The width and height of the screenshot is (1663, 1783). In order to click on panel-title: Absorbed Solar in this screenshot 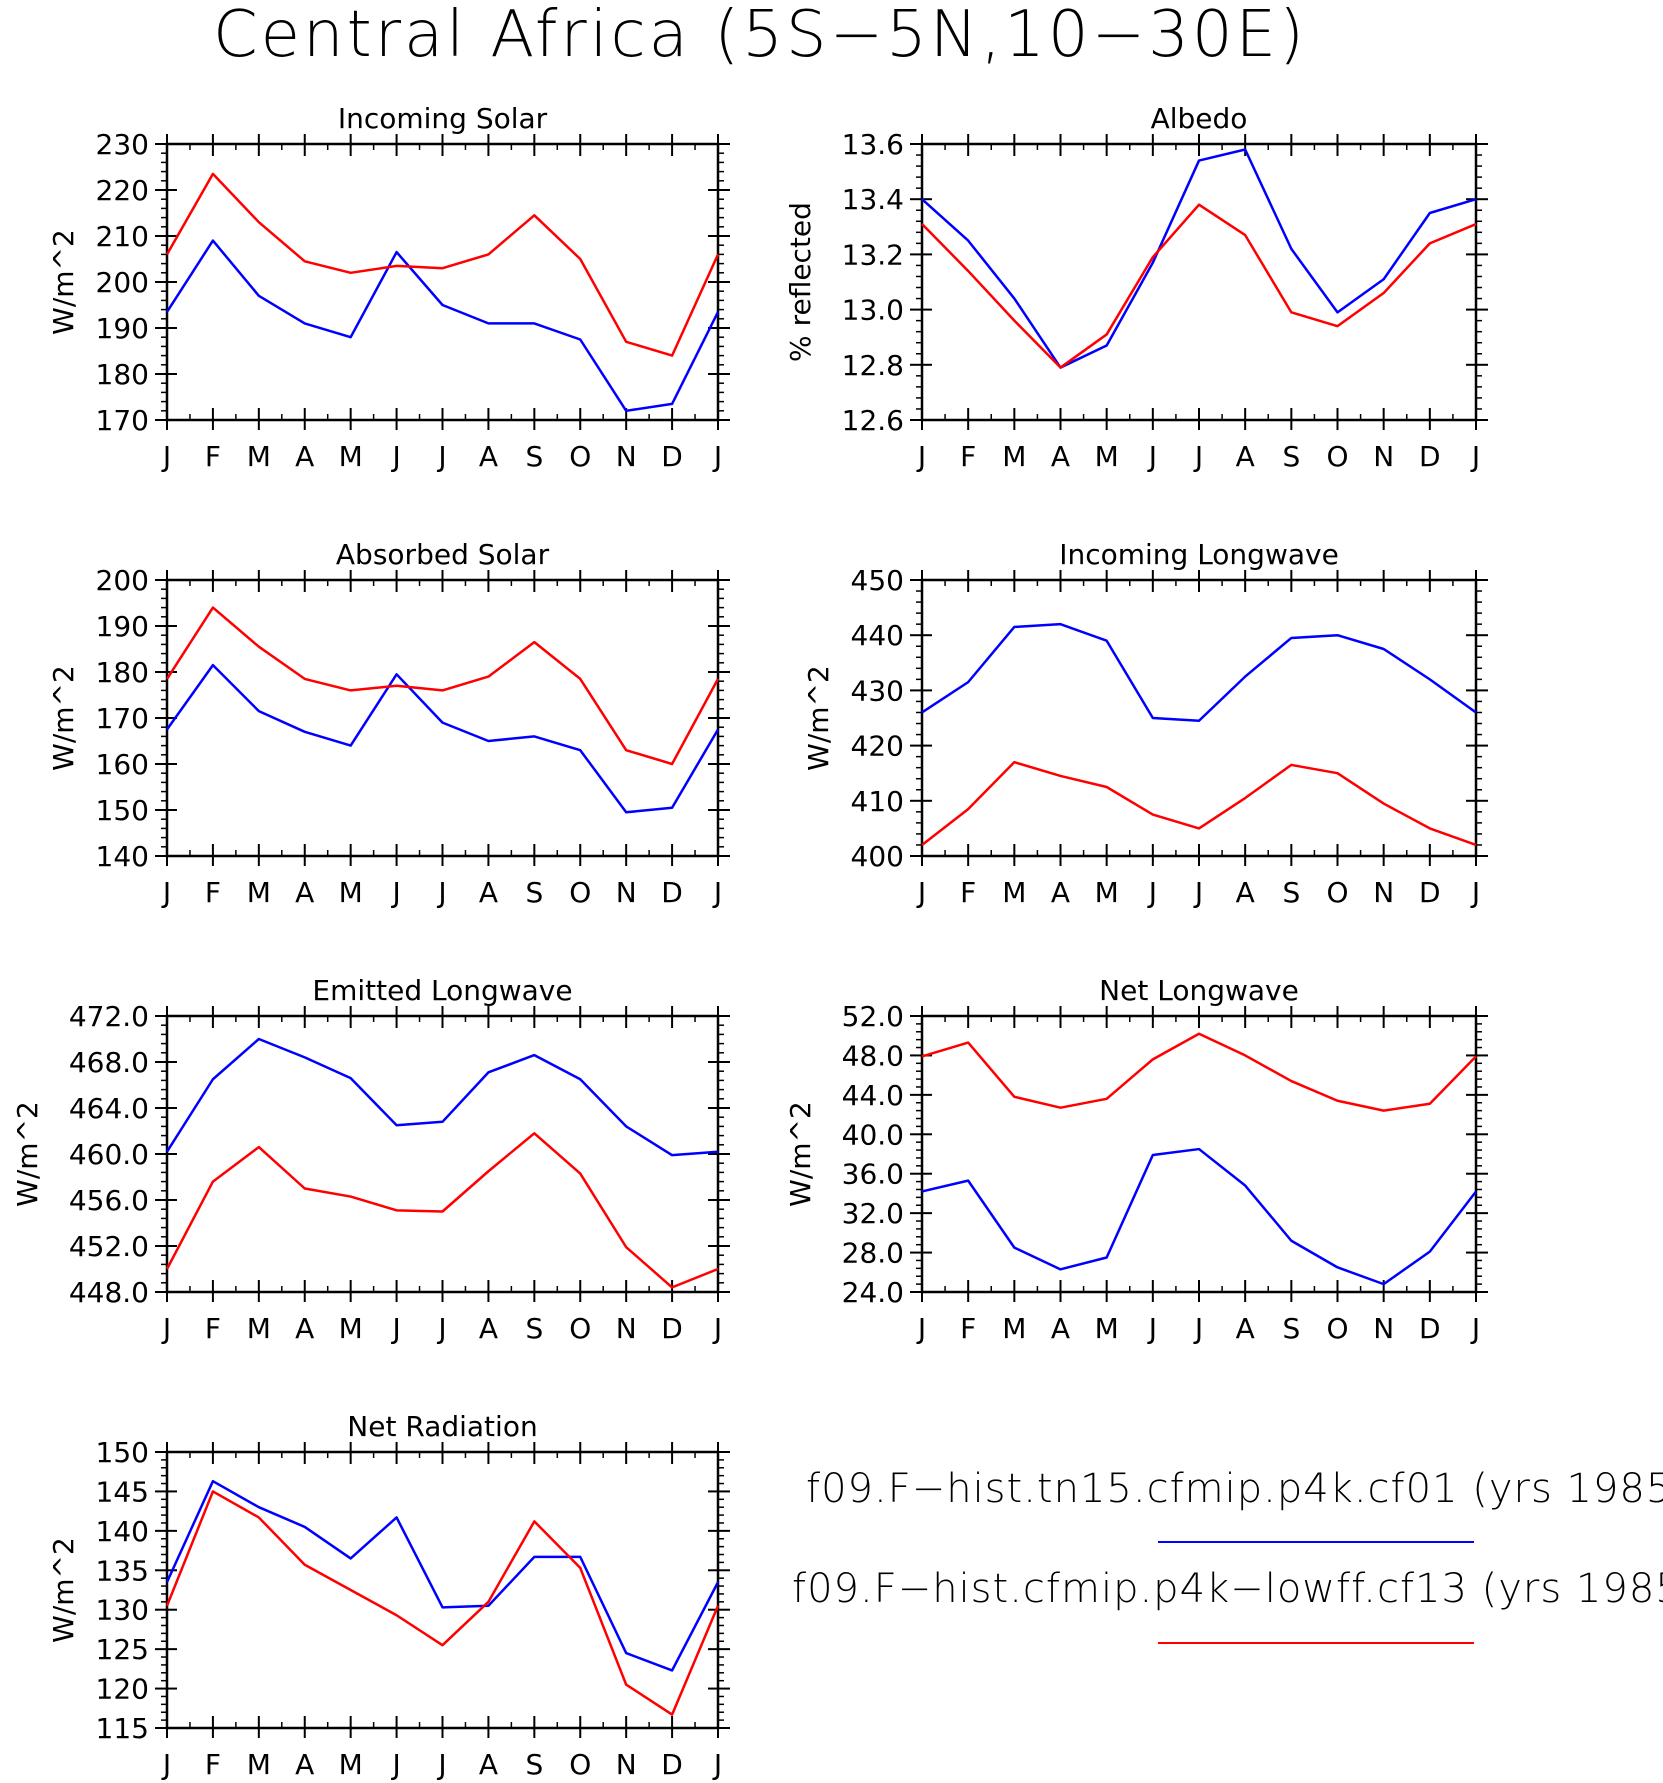, I will do `click(443, 554)`.